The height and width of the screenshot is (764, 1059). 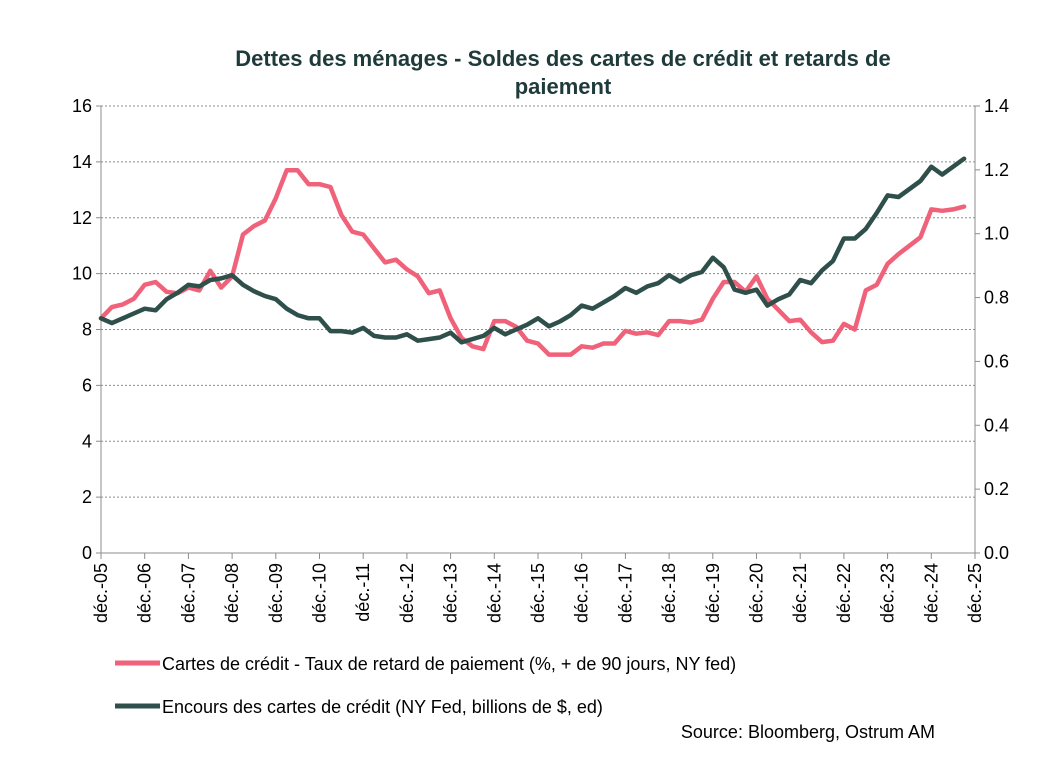 I want to click on x-tick-label: déc.-14, so click(x=494, y=593).